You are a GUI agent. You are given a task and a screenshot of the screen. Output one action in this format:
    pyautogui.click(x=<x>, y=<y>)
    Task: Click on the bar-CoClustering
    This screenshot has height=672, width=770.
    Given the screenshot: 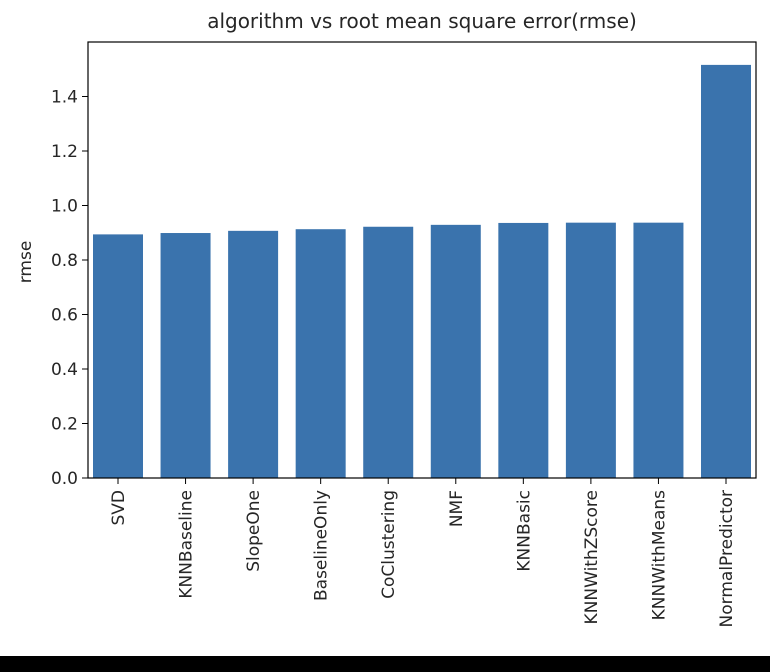 What is the action you would take?
    pyautogui.click(x=388, y=352)
    